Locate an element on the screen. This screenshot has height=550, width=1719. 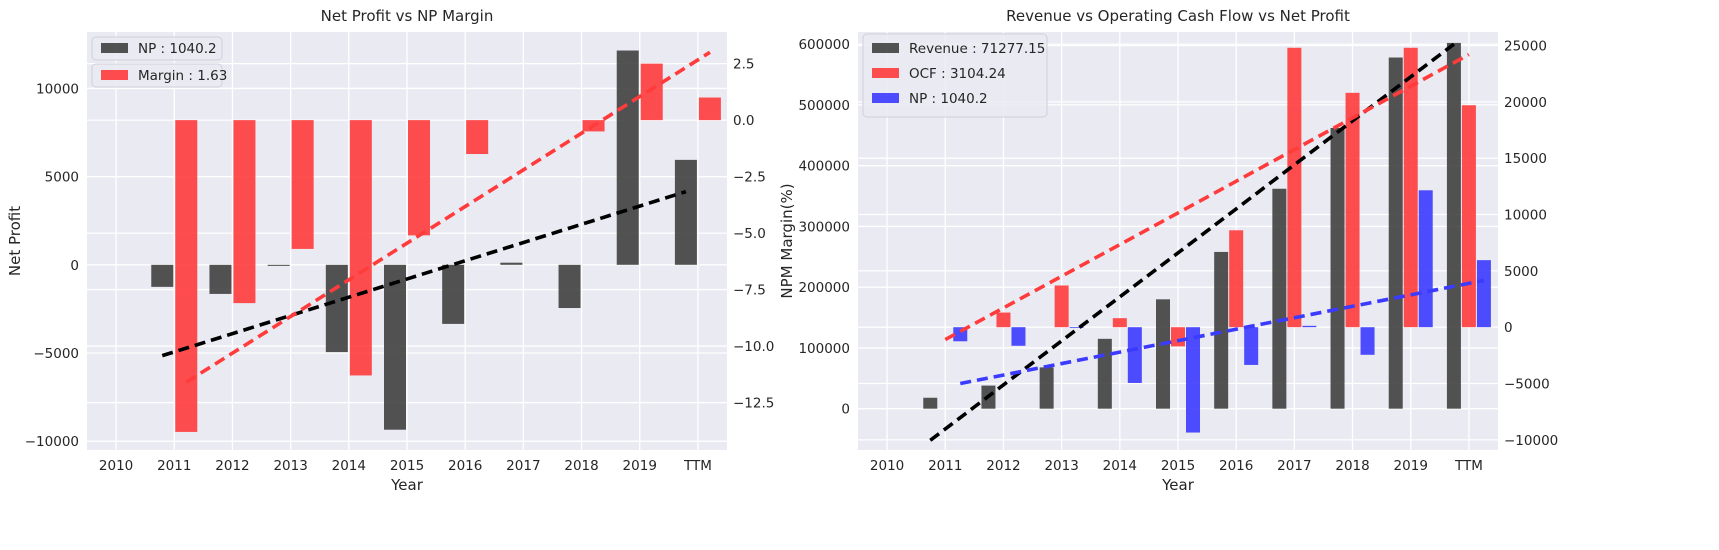
y-tick-label: 500000 is located at coordinates (824, 106).